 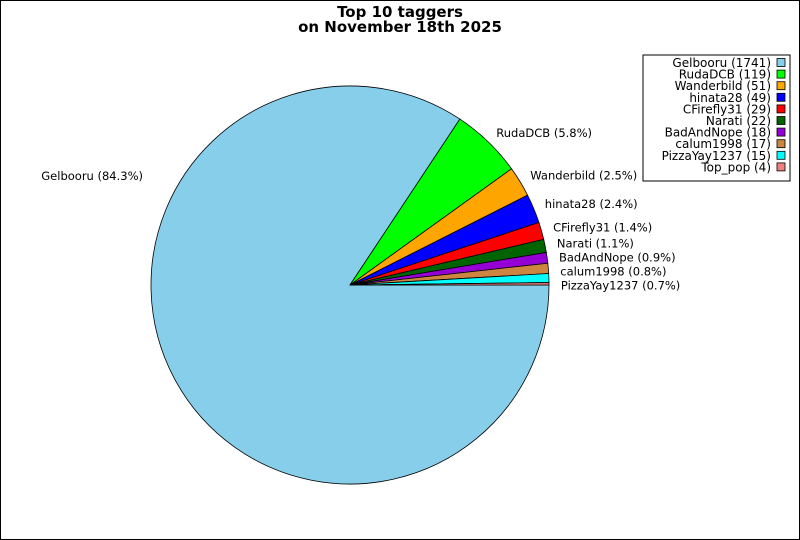 What do you see at coordinates (781, 167) in the screenshot?
I see `legend-swatch-top-pop` at bounding box center [781, 167].